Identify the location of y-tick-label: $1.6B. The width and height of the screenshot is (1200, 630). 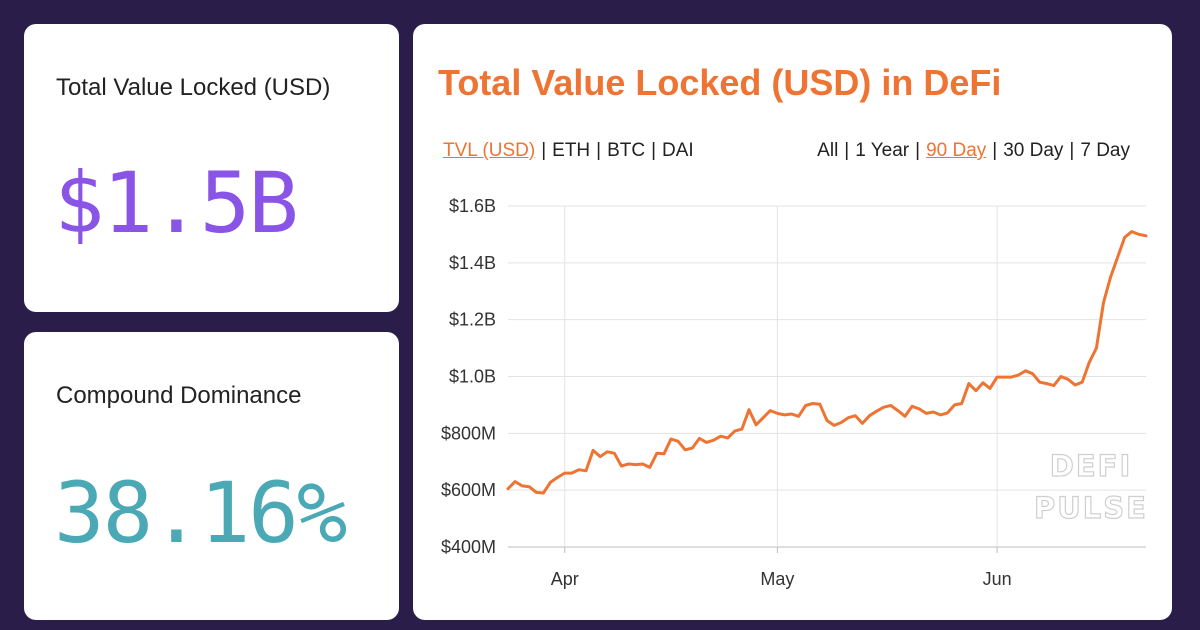
(472, 206).